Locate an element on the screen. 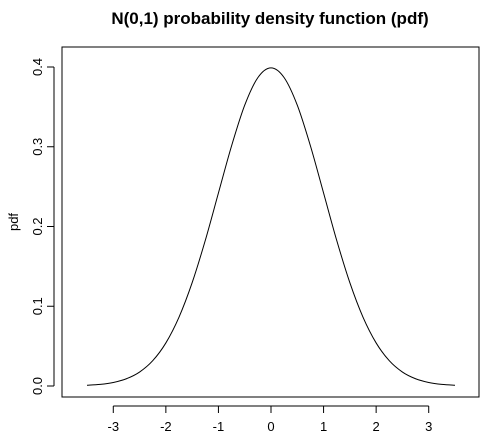 Image resolution: width=500 pixels, height=445 pixels. x-tick-label: -2 is located at coordinates (166, 426).